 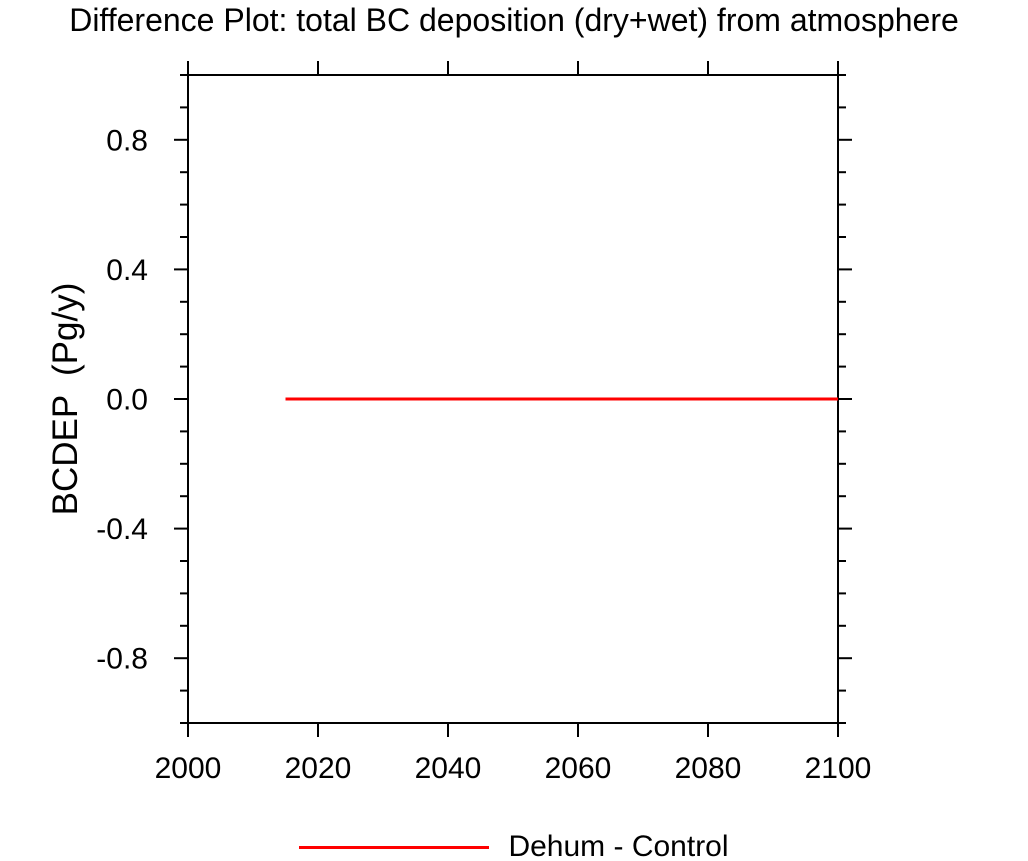 I want to click on legend-label: Dehum - Control, so click(x=618, y=845).